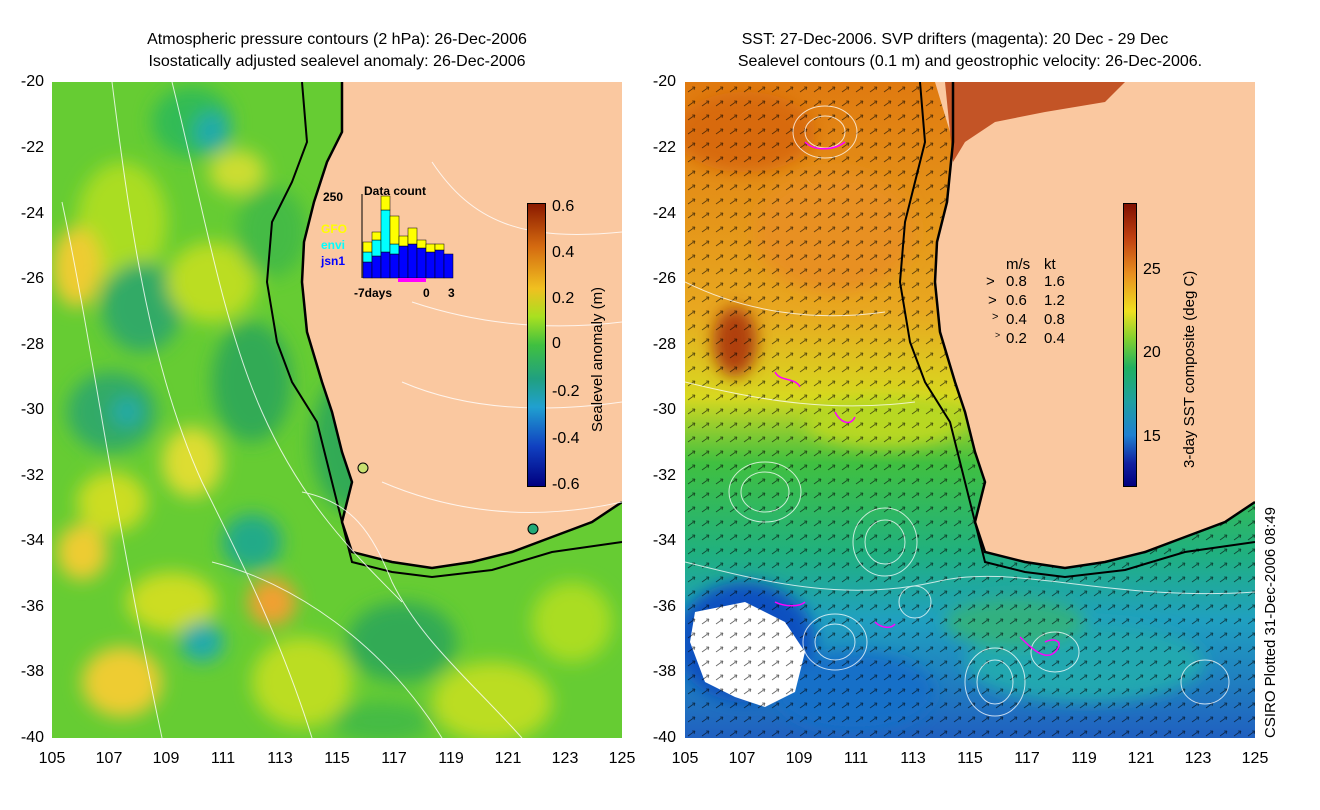 The width and height of the screenshot is (1320, 810). What do you see at coordinates (223, 758) in the screenshot?
I see `left-x-tick: 111` at bounding box center [223, 758].